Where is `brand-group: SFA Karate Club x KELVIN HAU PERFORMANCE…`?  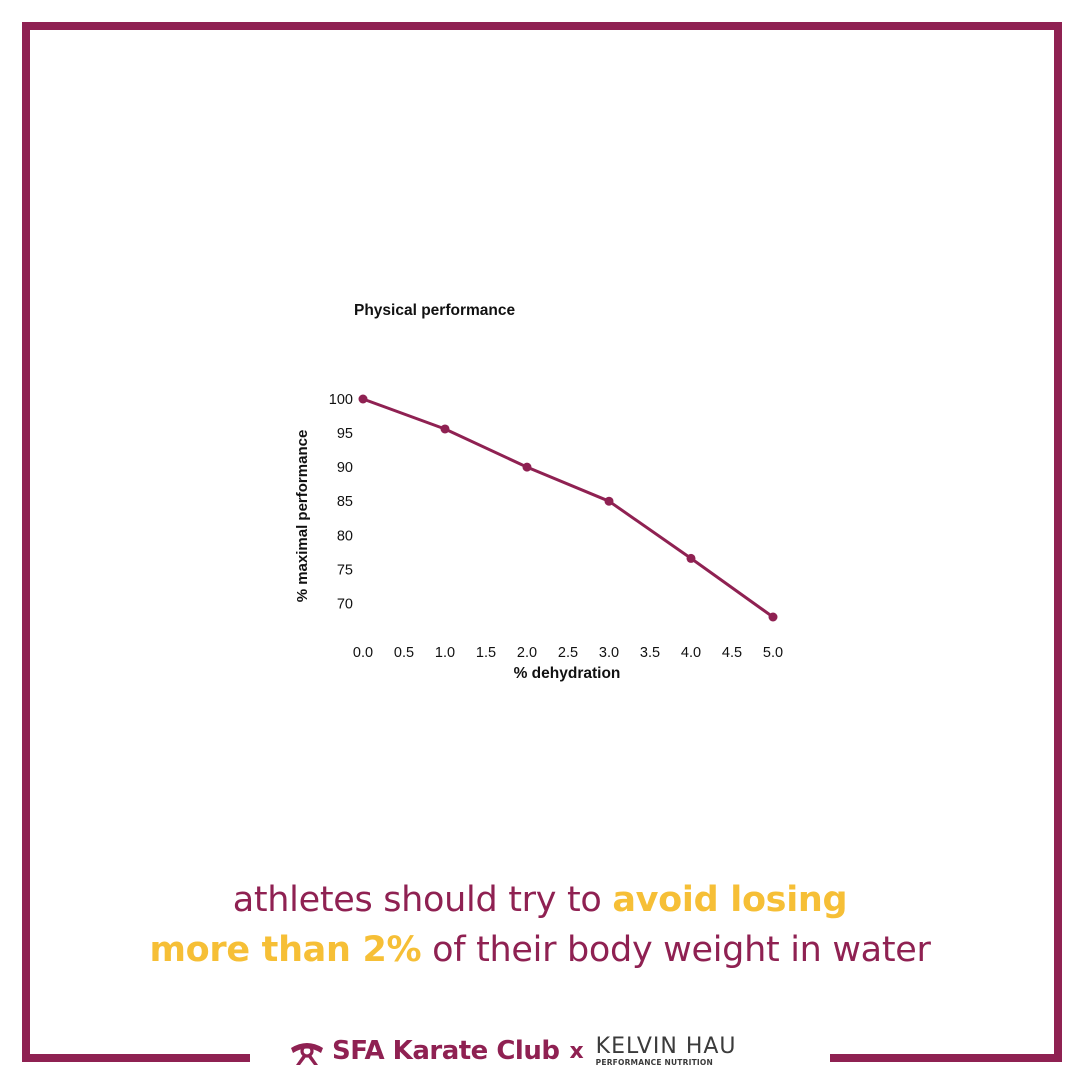 brand-group: SFA Karate Club x KELVIN HAU PERFORMANCE… is located at coordinates (512, 1051).